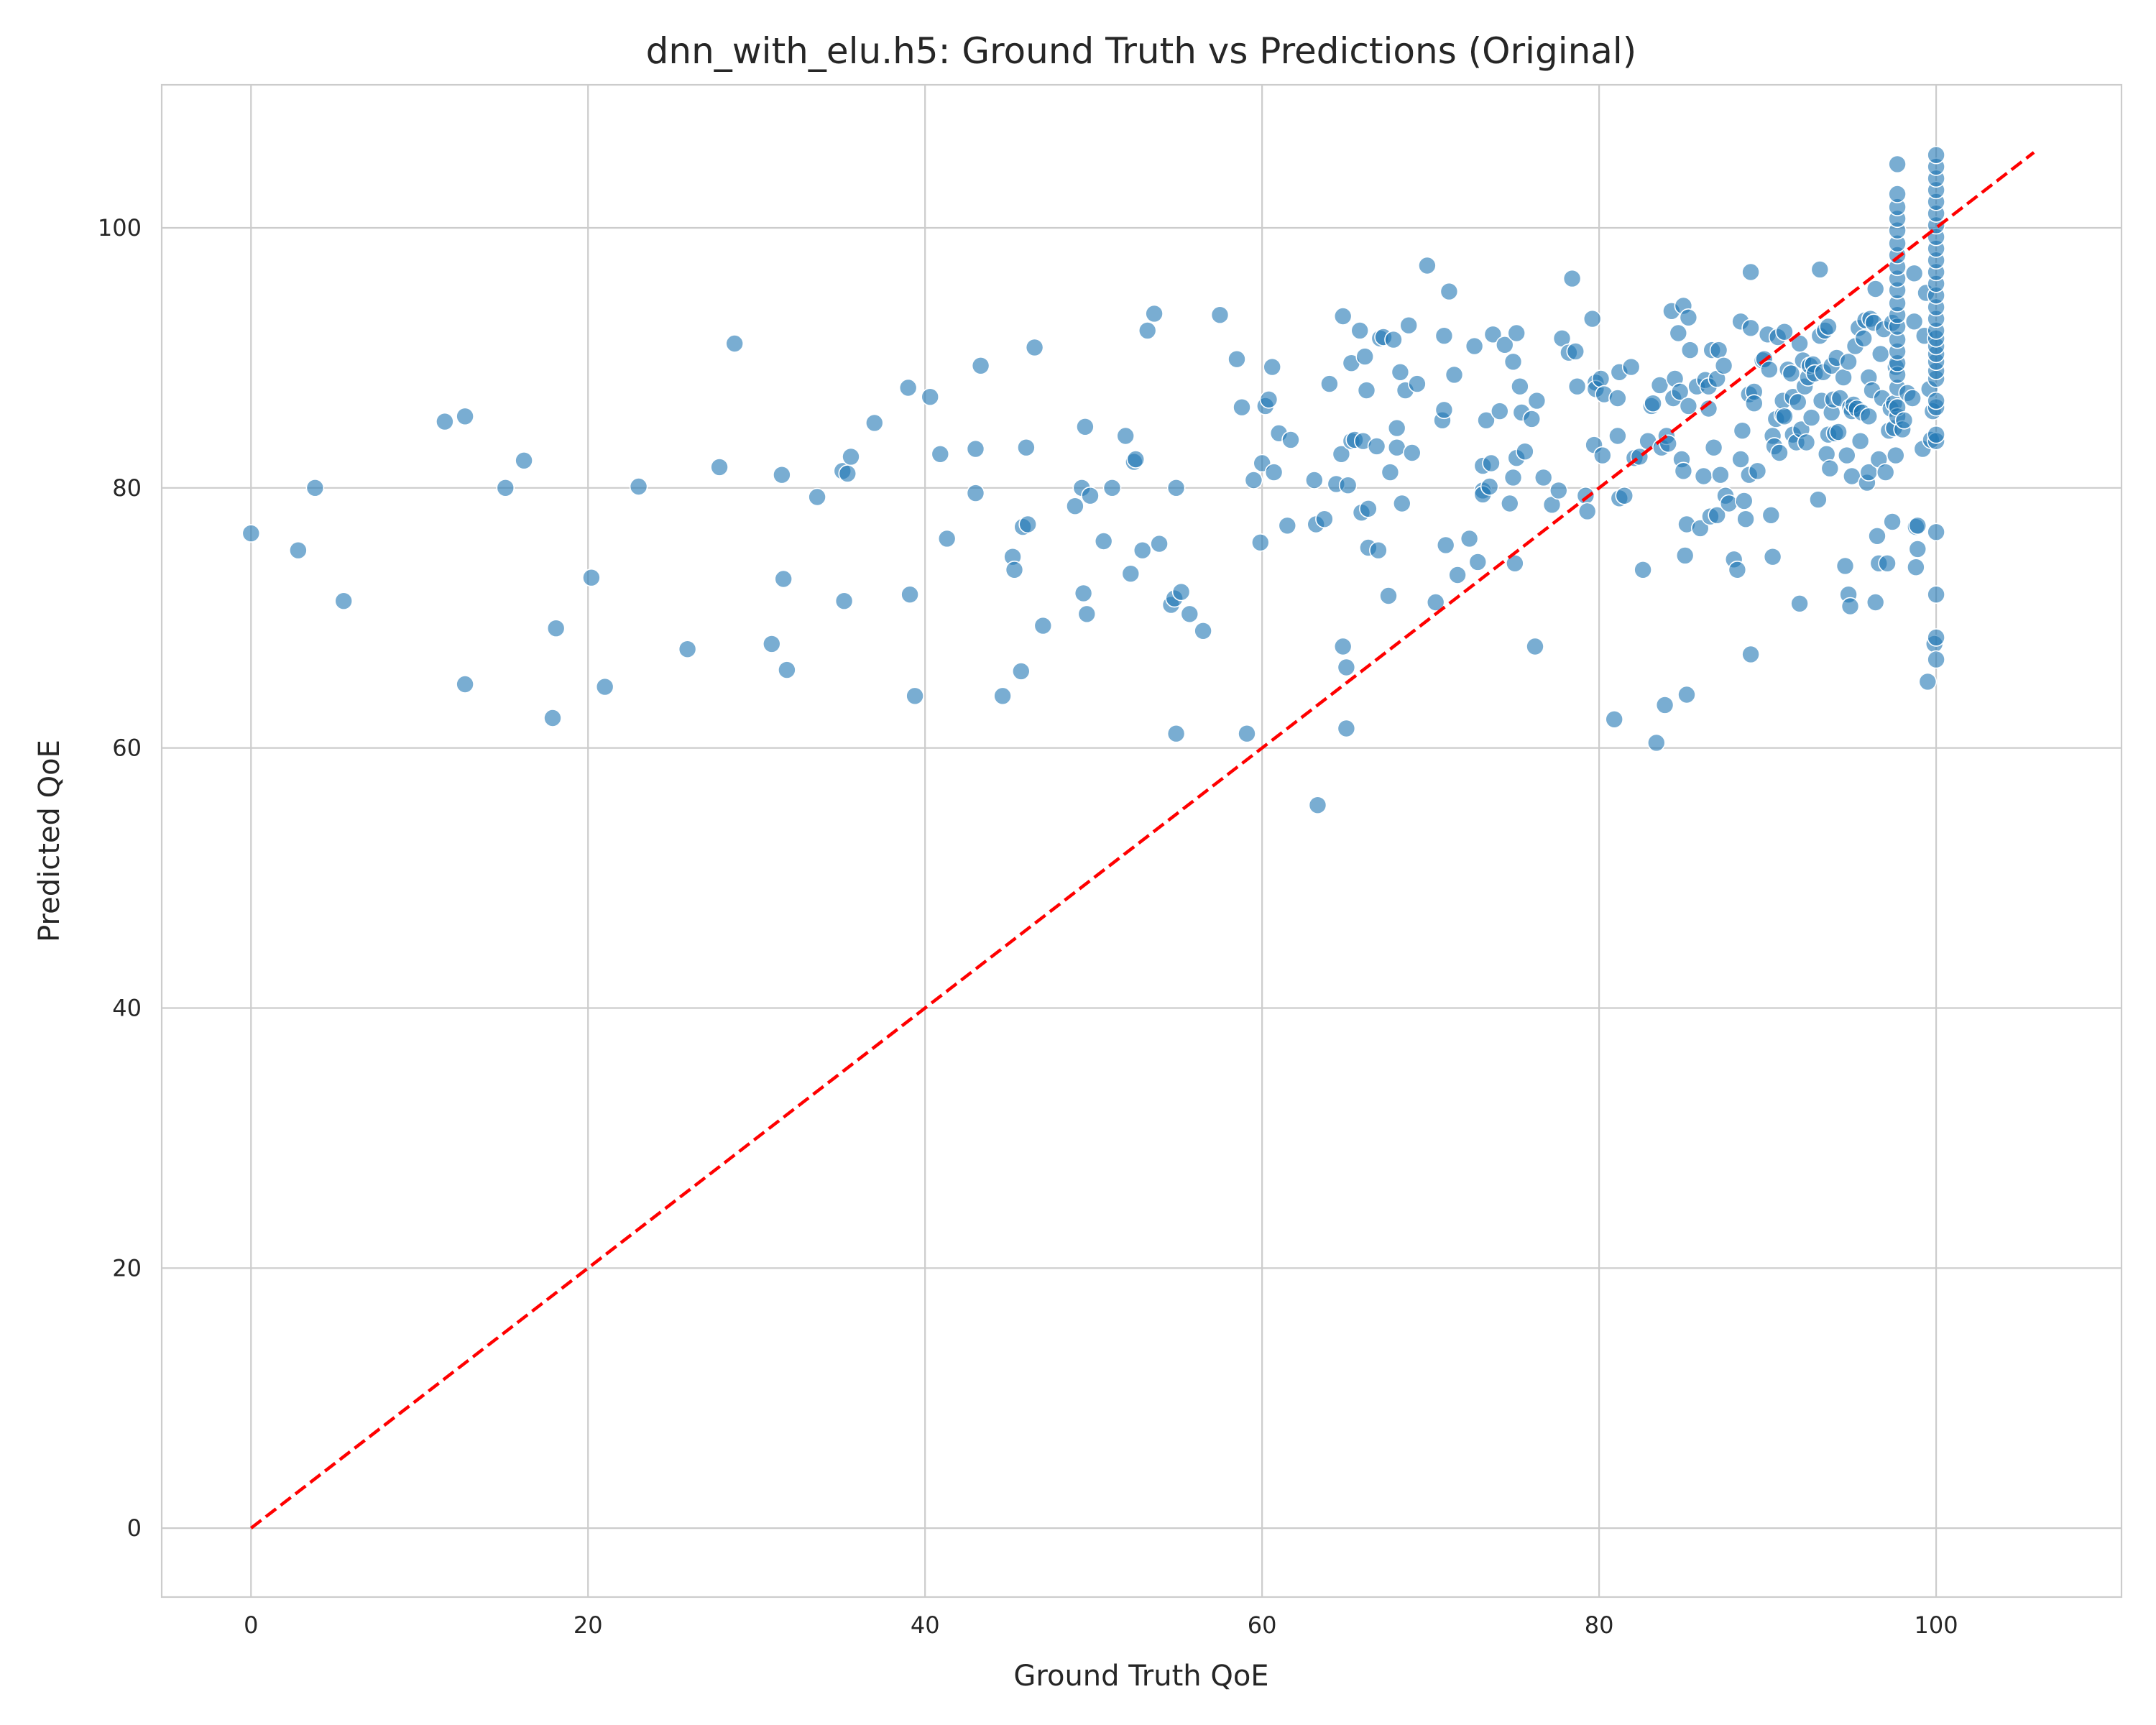 The height and width of the screenshot is (1725, 2156). What do you see at coordinates (1140, 1676) in the screenshot?
I see `x-axis-label: Ground Truth QoE` at bounding box center [1140, 1676].